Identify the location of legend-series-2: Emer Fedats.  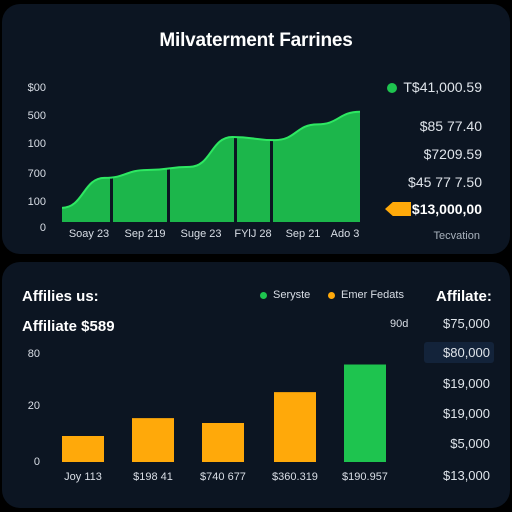
(366, 295).